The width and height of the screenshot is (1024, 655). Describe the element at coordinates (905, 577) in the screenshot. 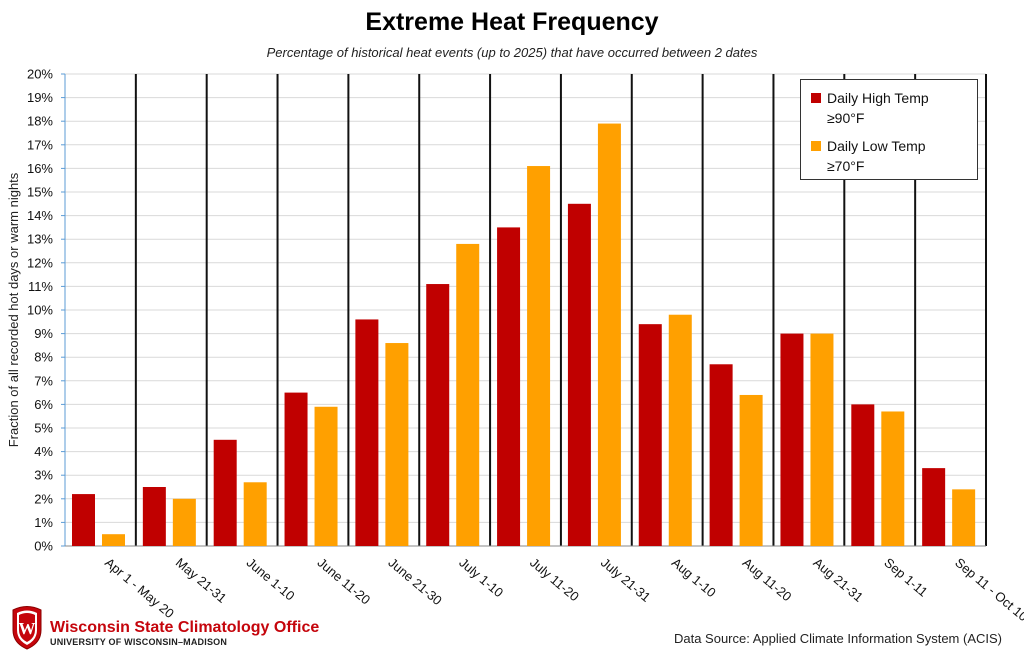

I see `x-tick-label: Sep 1-11` at that location.